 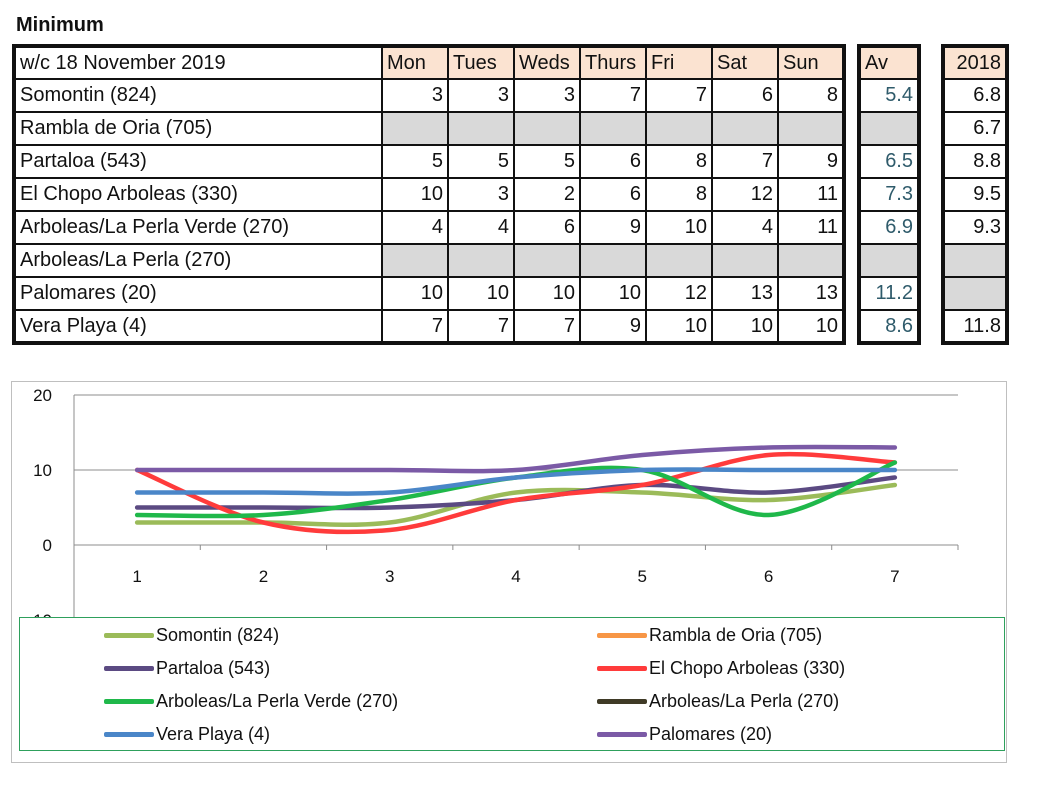 What do you see at coordinates (198, 326) in the screenshot?
I see `station-name: Vera Playa (4)` at bounding box center [198, 326].